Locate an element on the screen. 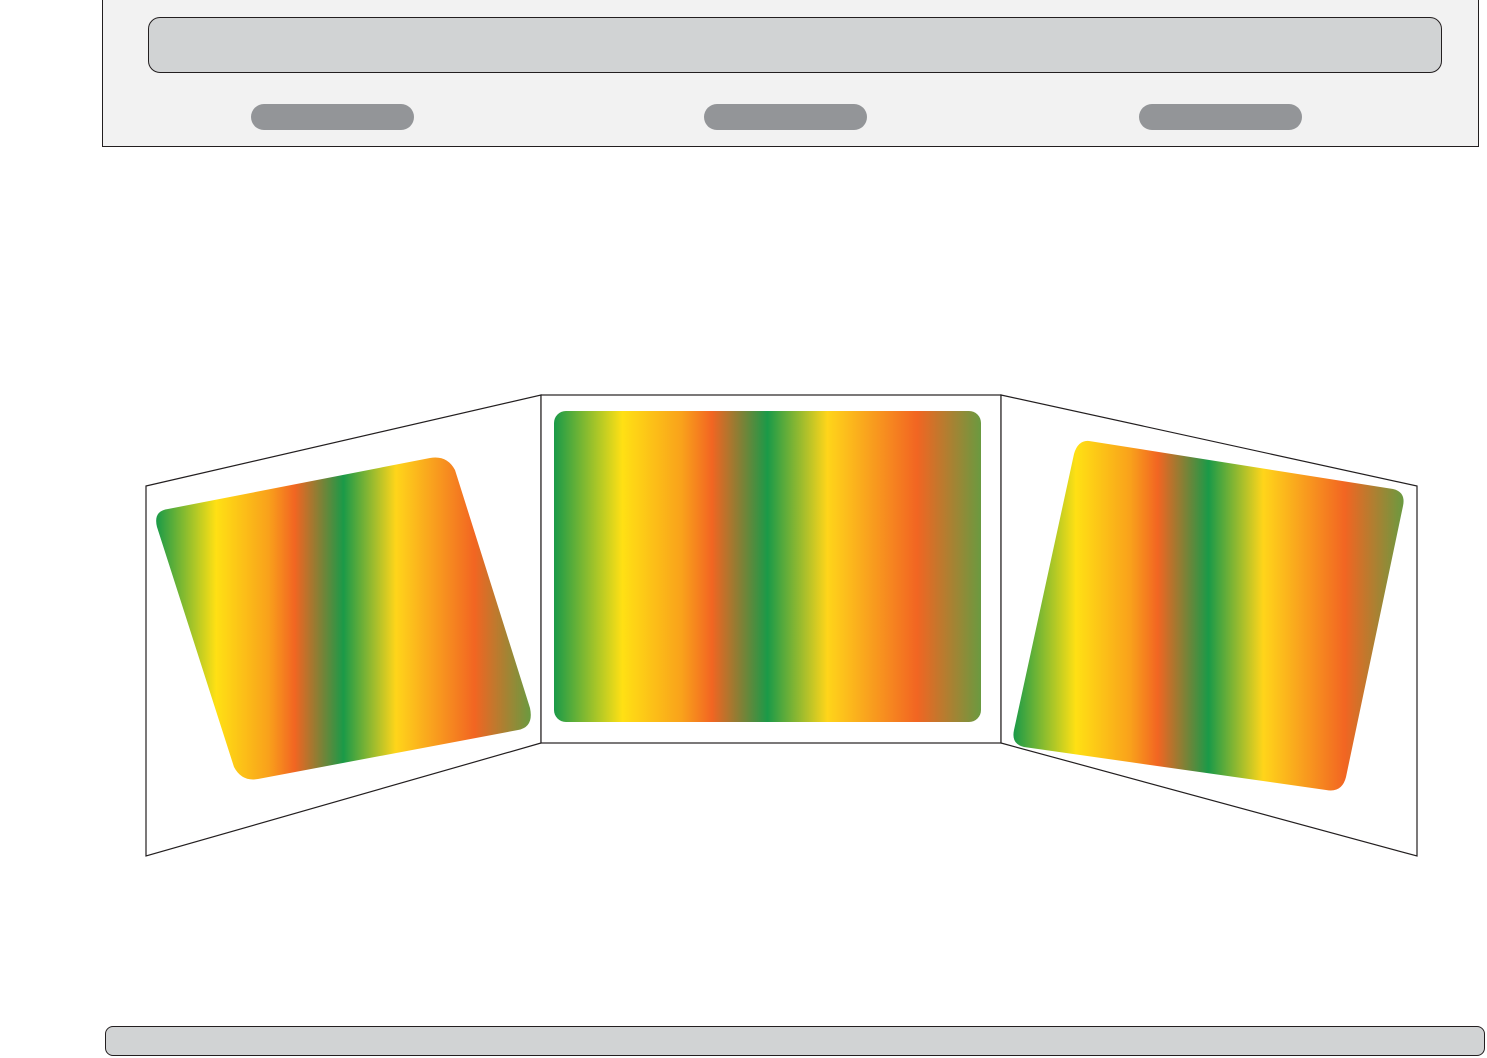 This screenshot has width=1487, height=1058. center-panel-image is located at coordinates (767, 566).